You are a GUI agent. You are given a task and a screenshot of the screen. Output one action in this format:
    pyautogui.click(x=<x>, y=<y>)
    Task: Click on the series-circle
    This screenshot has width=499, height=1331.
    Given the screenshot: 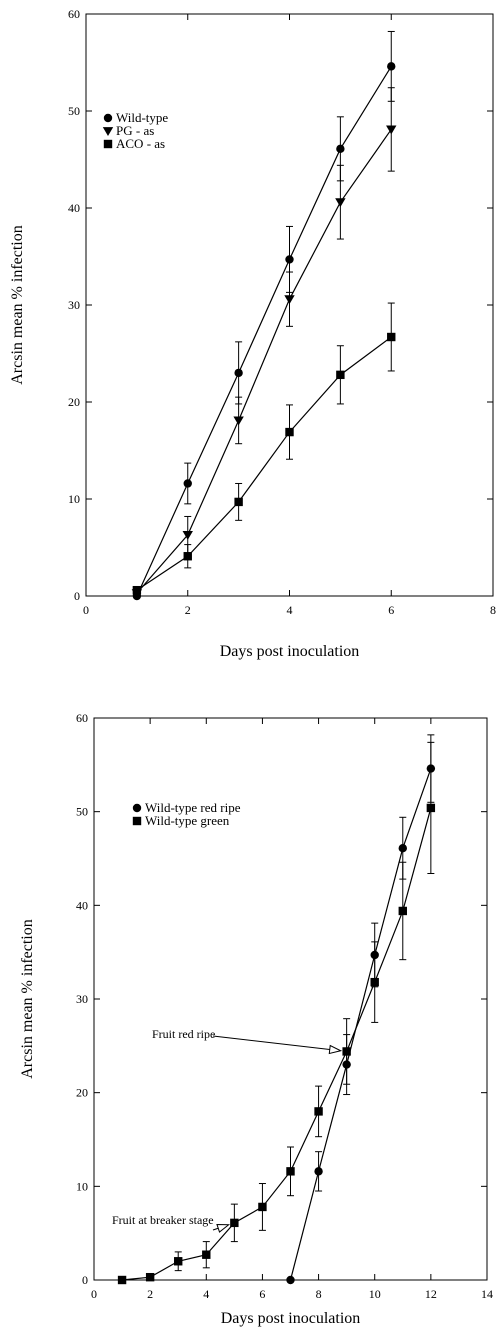 What is the action you would take?
    pyautogui.click(x=361, y=1009)
    